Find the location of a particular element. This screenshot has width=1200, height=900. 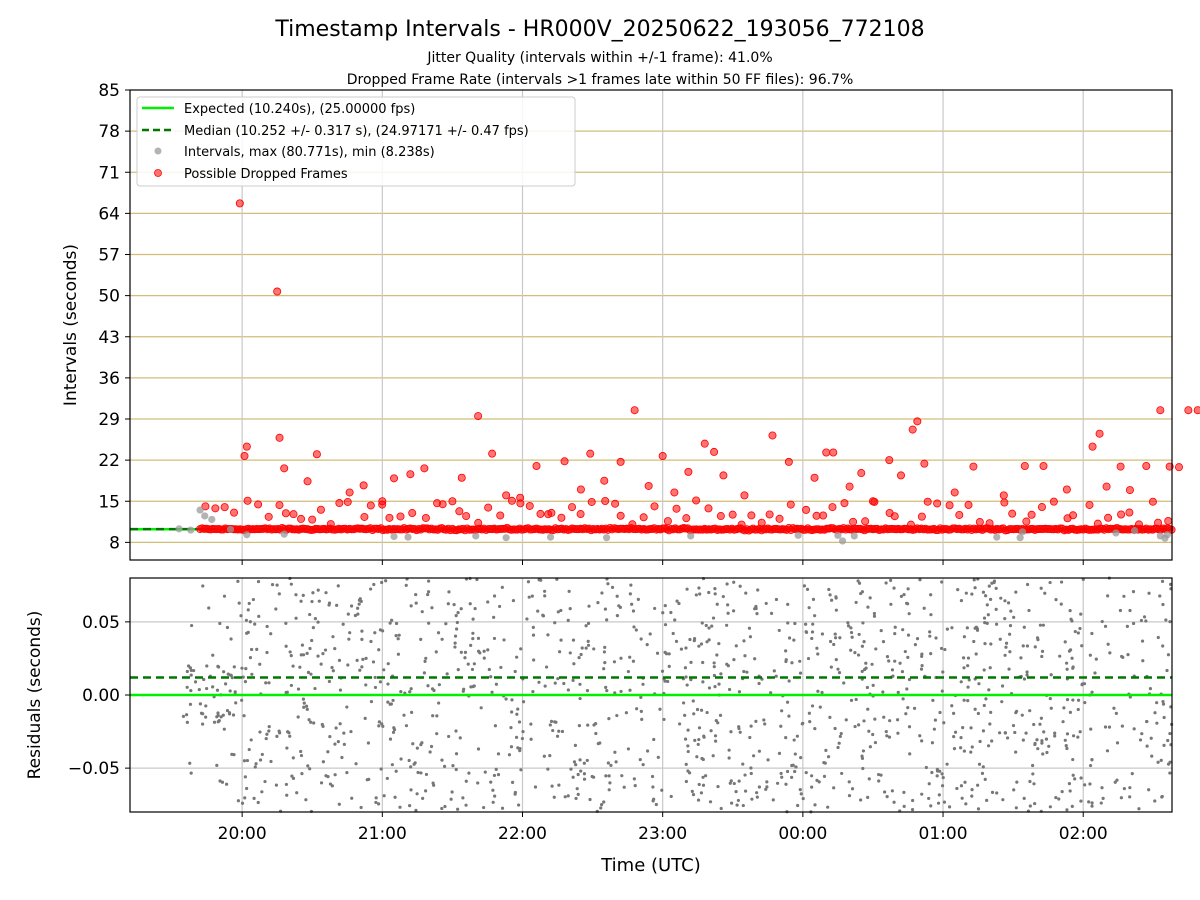

residuals-y-ticks: −0.05 0.00 0.05 is located at coordinates (99, 696).